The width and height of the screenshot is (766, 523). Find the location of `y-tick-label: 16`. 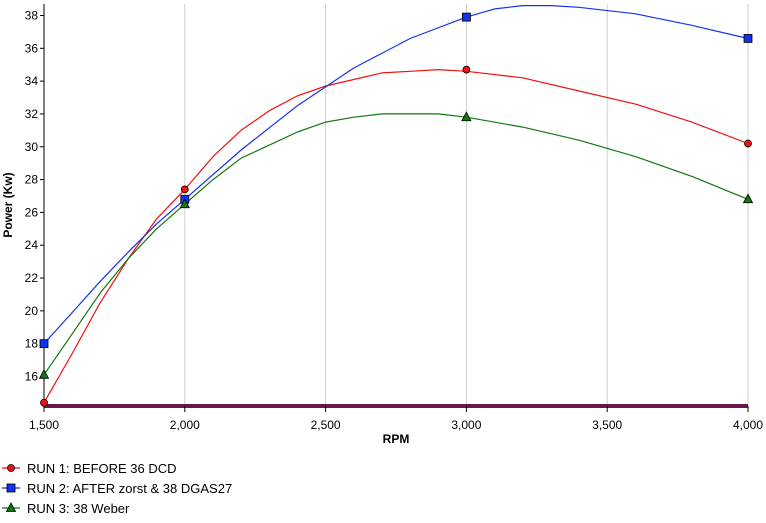

y-tick-label: 16 is located at coordinates (32, 376).